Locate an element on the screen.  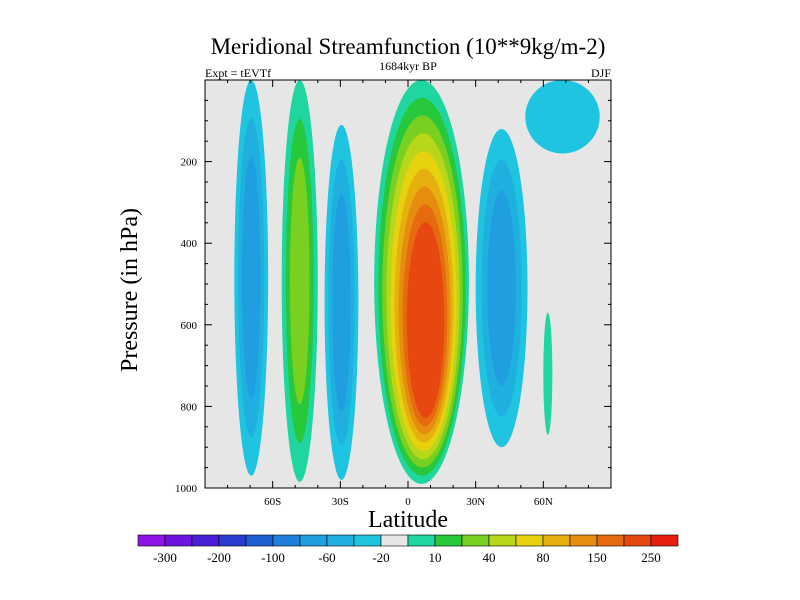
y-tick-label: 1000 is located at coordinates (186, 489).